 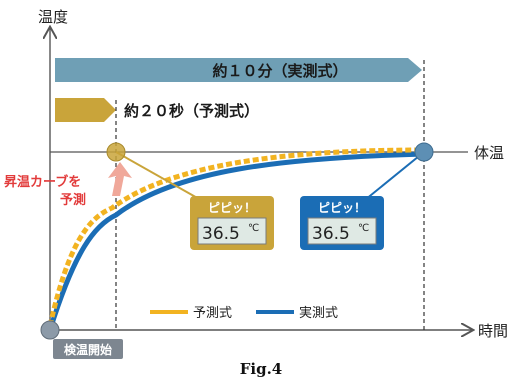 I want to click on body-temp-label: 体温, so click(x=489, y=153).